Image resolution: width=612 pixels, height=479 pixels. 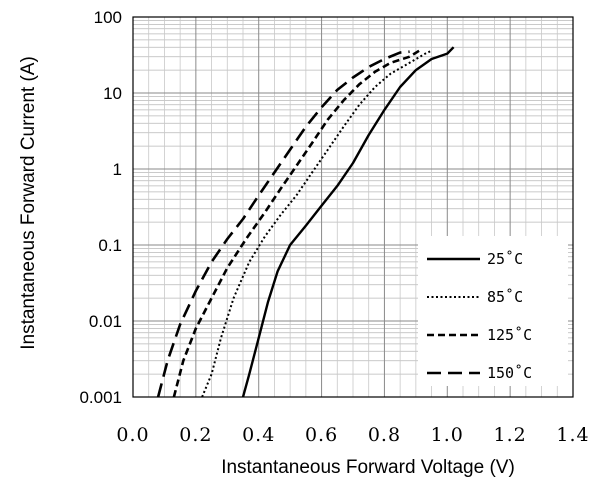 I want to click on legend-label: 25˚C, so click(x=505, y=259).